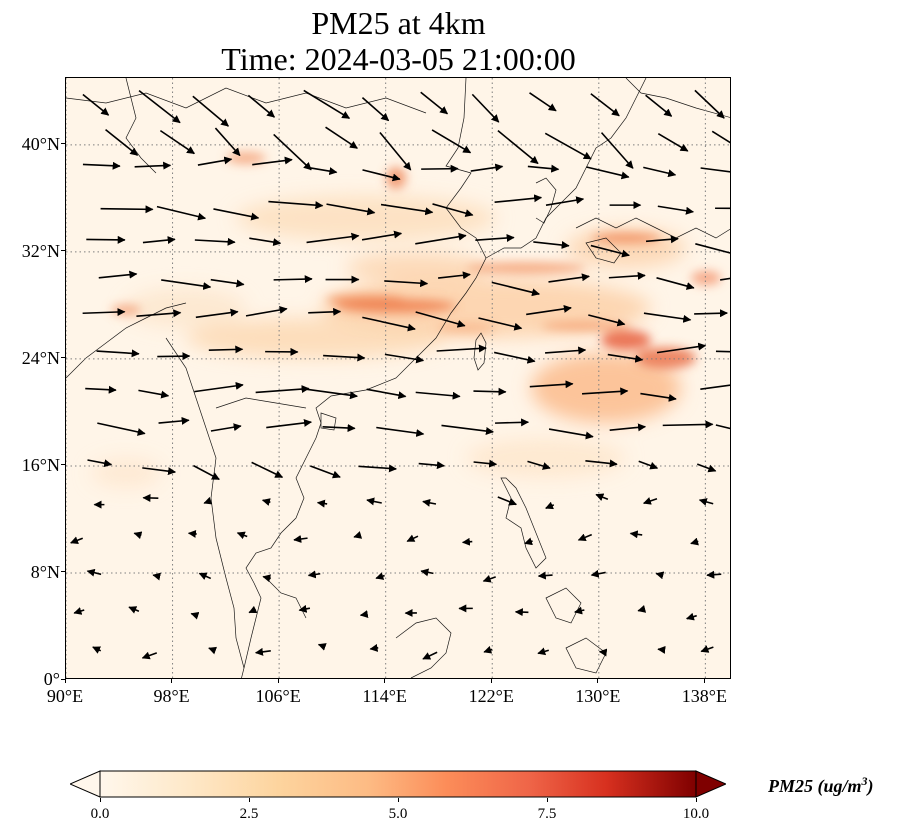 Image resolution: width=905 pixels, height=836 pixels. Describe the element at coordinates (526, 268) in the screenshot. I see `plume-hotspot` at that location.